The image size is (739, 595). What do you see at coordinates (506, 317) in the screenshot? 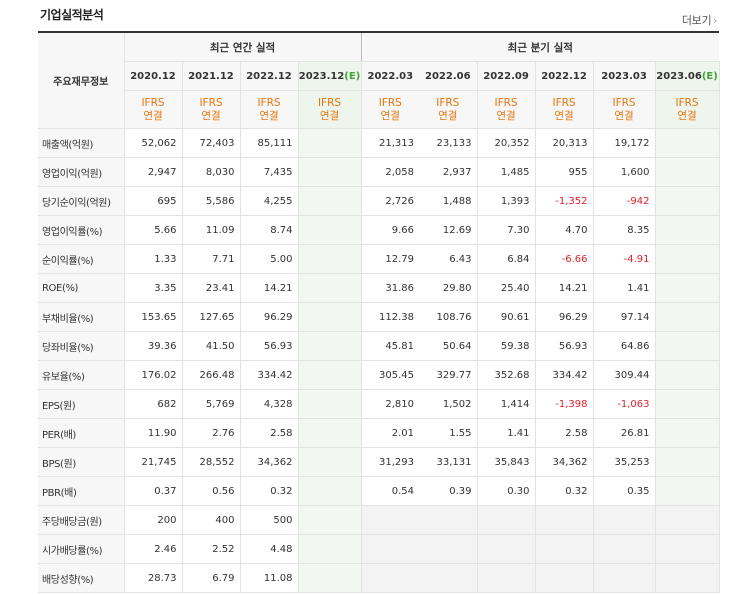
I see `table-cell: 90.61` at bounding box center [506, 317].